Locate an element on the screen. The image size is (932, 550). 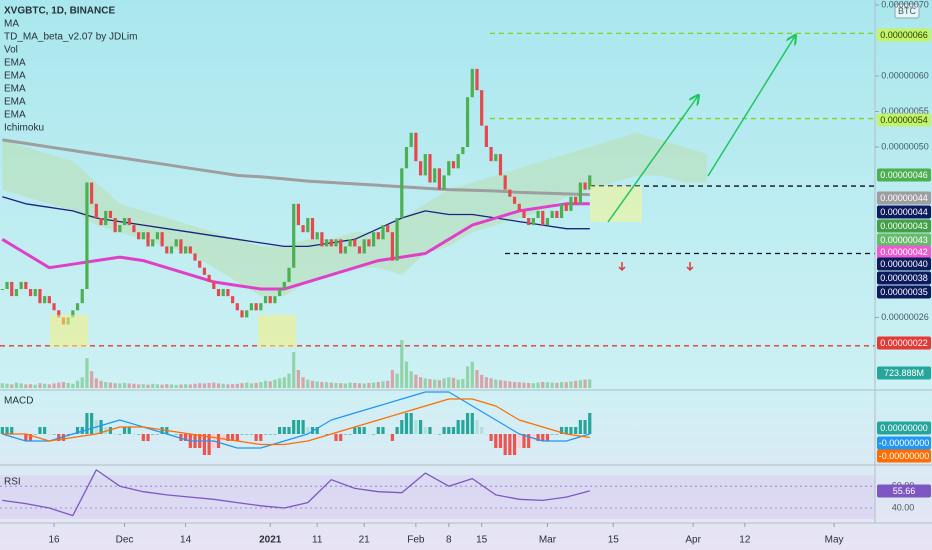
moving-average is located at coordinates (295, 246).